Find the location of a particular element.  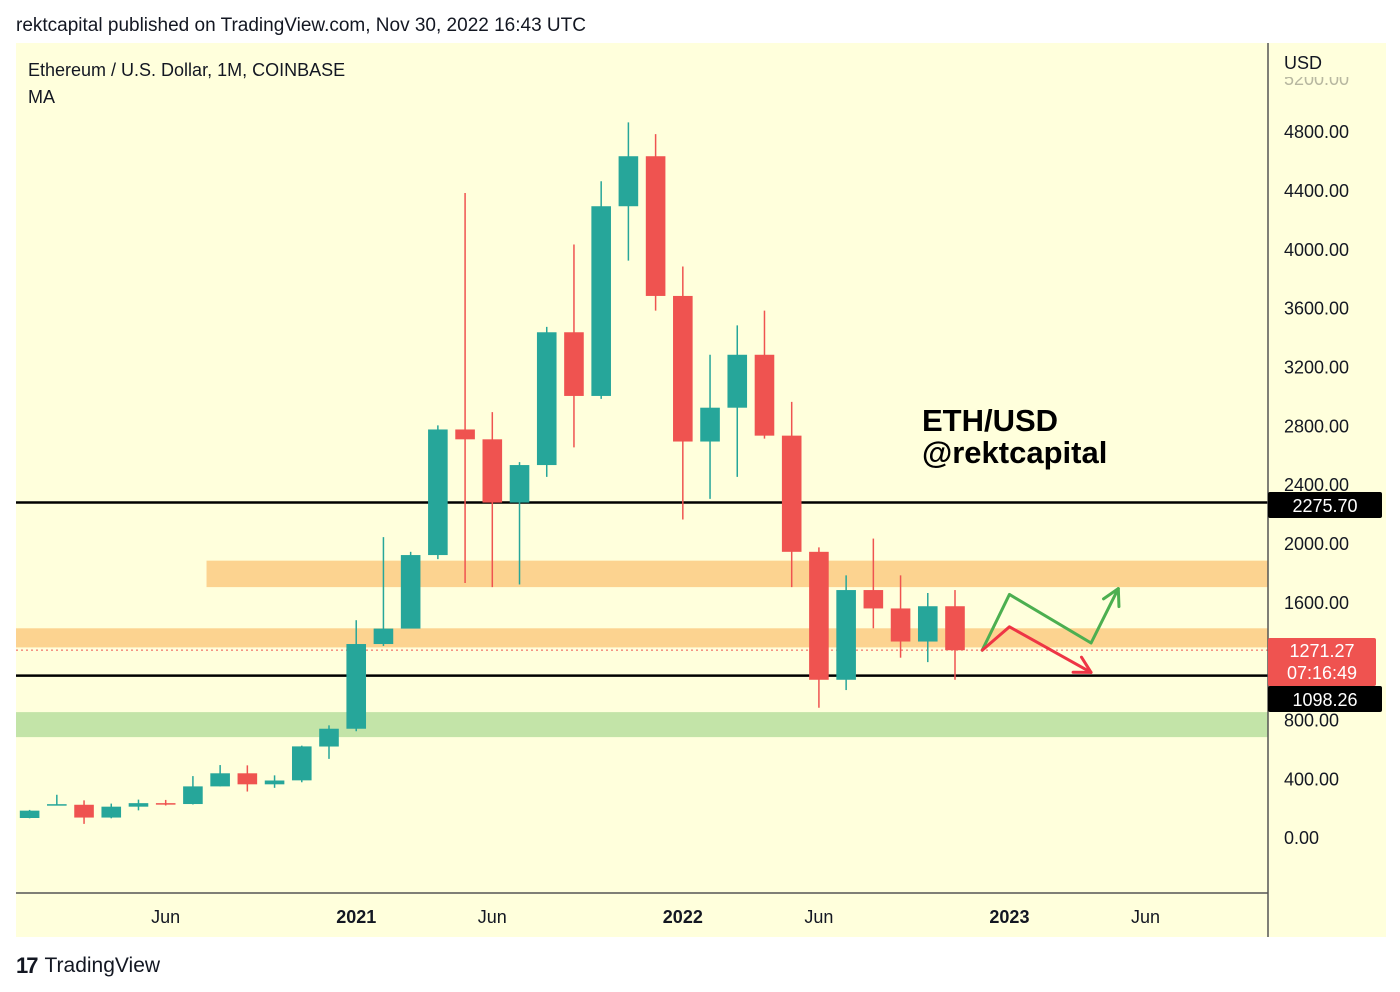

x-ticks: Jun 2021 Jun 2022 Jun 2023 Jun is located at coordinates (655, 917).